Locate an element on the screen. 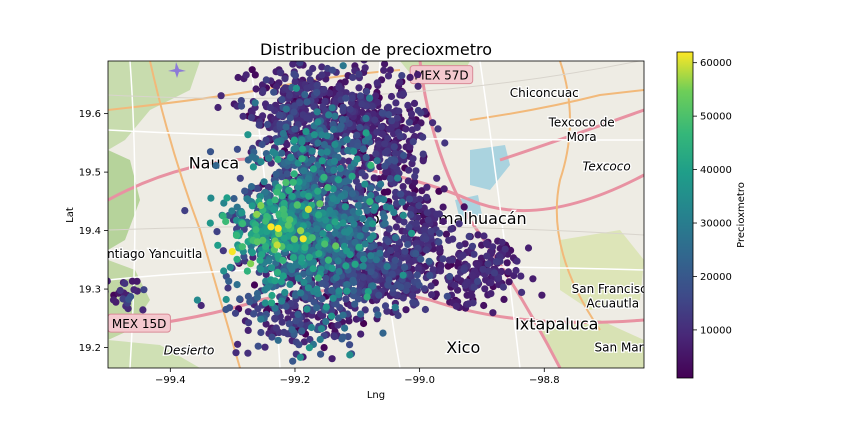  map-place-label: Chiconcuac is located at coordinates (544, 93).